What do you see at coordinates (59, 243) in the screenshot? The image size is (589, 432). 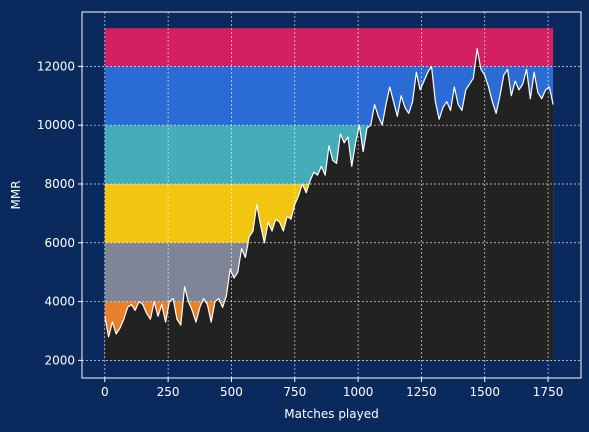 I see `y-tick-label: 6000` at bounding box center [59, 243].